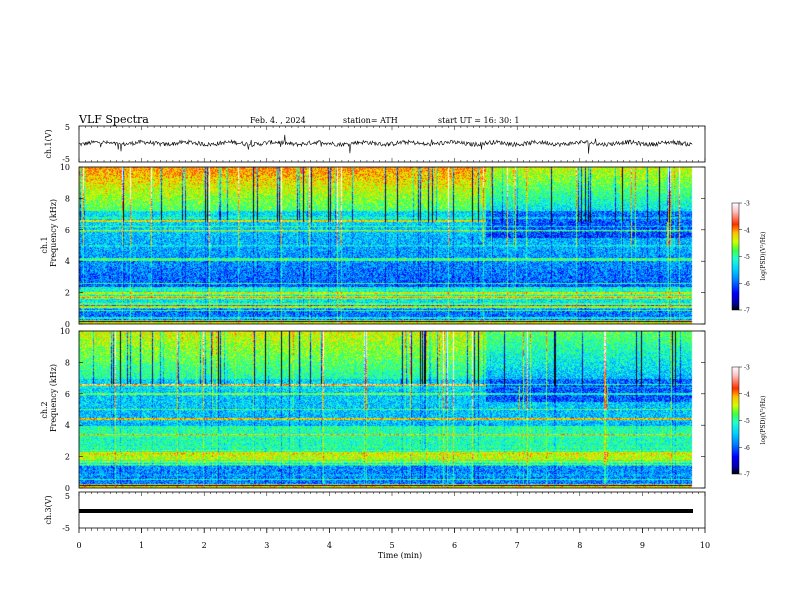 The width and height of the screenshot is (792, 612). I want to click on ch3-voltage-ylabel: ch.3(V), so click(48, 509).